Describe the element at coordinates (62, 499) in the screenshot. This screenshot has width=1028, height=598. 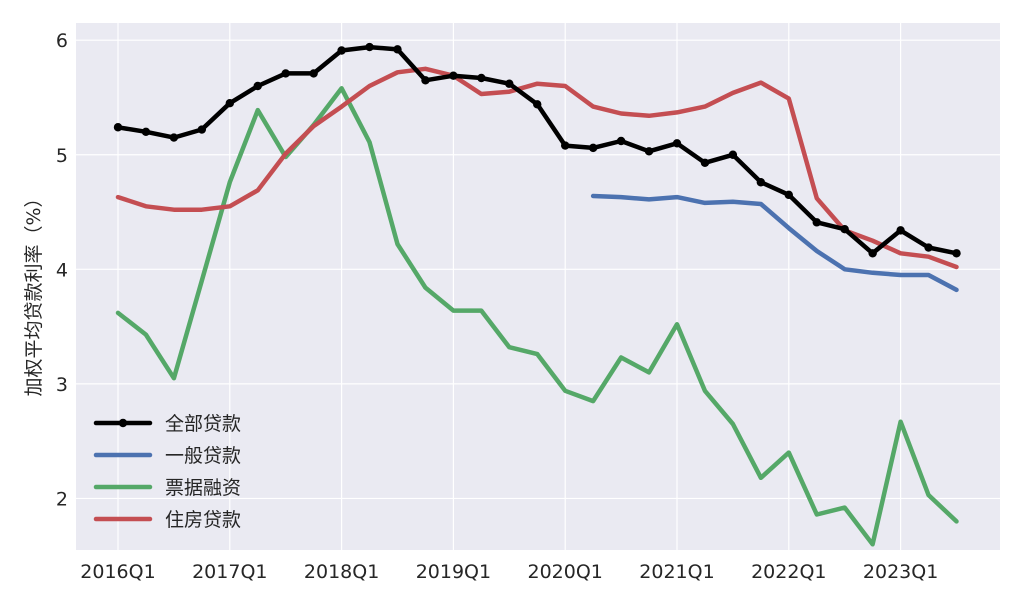
I see `y-tick-label: 2` at that location.